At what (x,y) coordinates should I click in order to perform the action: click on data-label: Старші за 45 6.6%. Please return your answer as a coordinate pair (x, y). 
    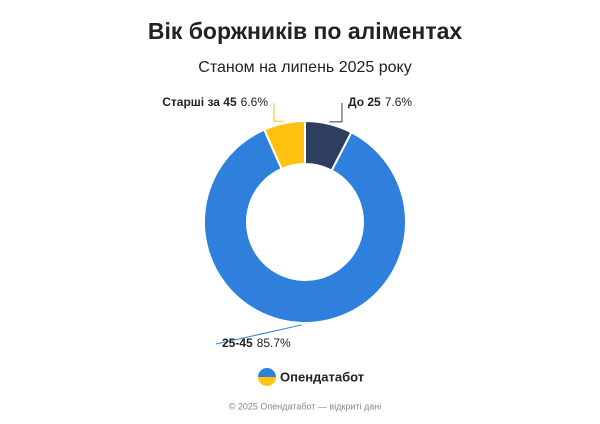
    Looking at the image, I should click on (215, 102).